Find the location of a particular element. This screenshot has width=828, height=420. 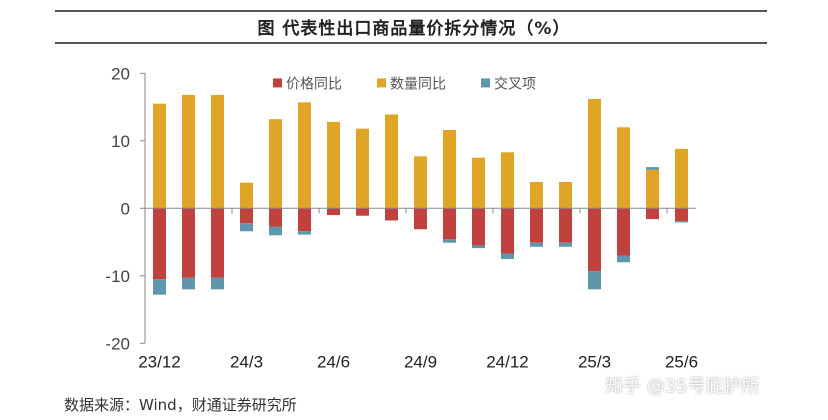

bar-24/8-series0 is located at coordinates (391, 214).